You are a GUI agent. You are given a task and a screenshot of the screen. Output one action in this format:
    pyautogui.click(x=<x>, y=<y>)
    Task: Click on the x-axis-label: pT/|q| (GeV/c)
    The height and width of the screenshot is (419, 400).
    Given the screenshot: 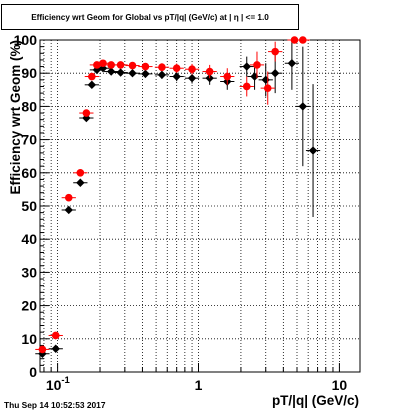 What is the action you would take?
    pyautogui.click(x=315, y=400)
    